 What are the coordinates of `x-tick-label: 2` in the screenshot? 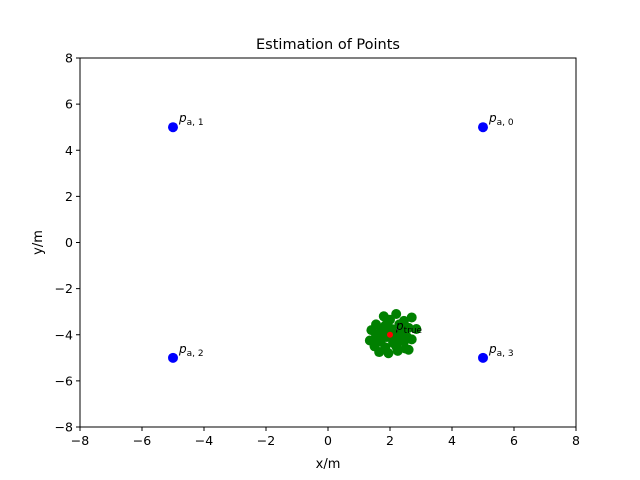 It's located at (390, 440).